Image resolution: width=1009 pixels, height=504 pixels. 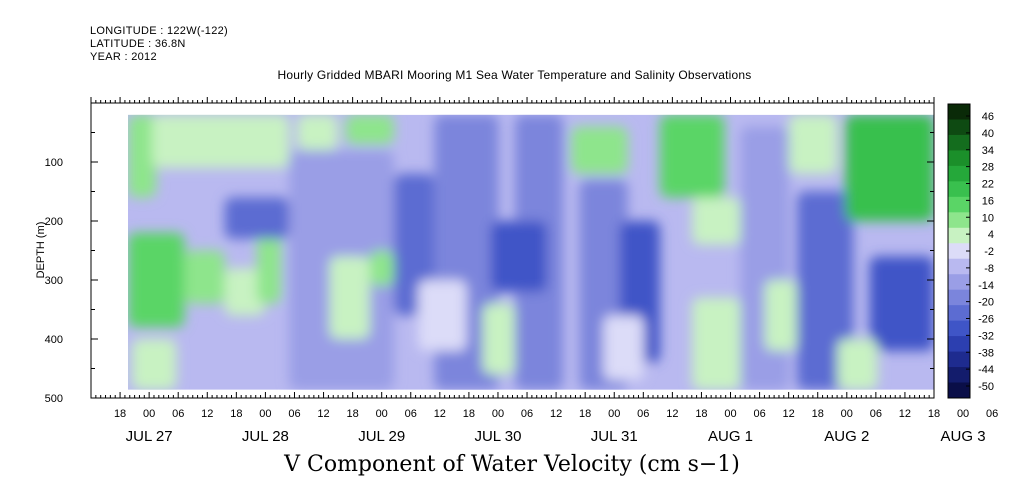 What do you see at coordinates (614, 436) in the screenshot?
I see `x-date-label: JUL 31` at bounding box center [614, 436].